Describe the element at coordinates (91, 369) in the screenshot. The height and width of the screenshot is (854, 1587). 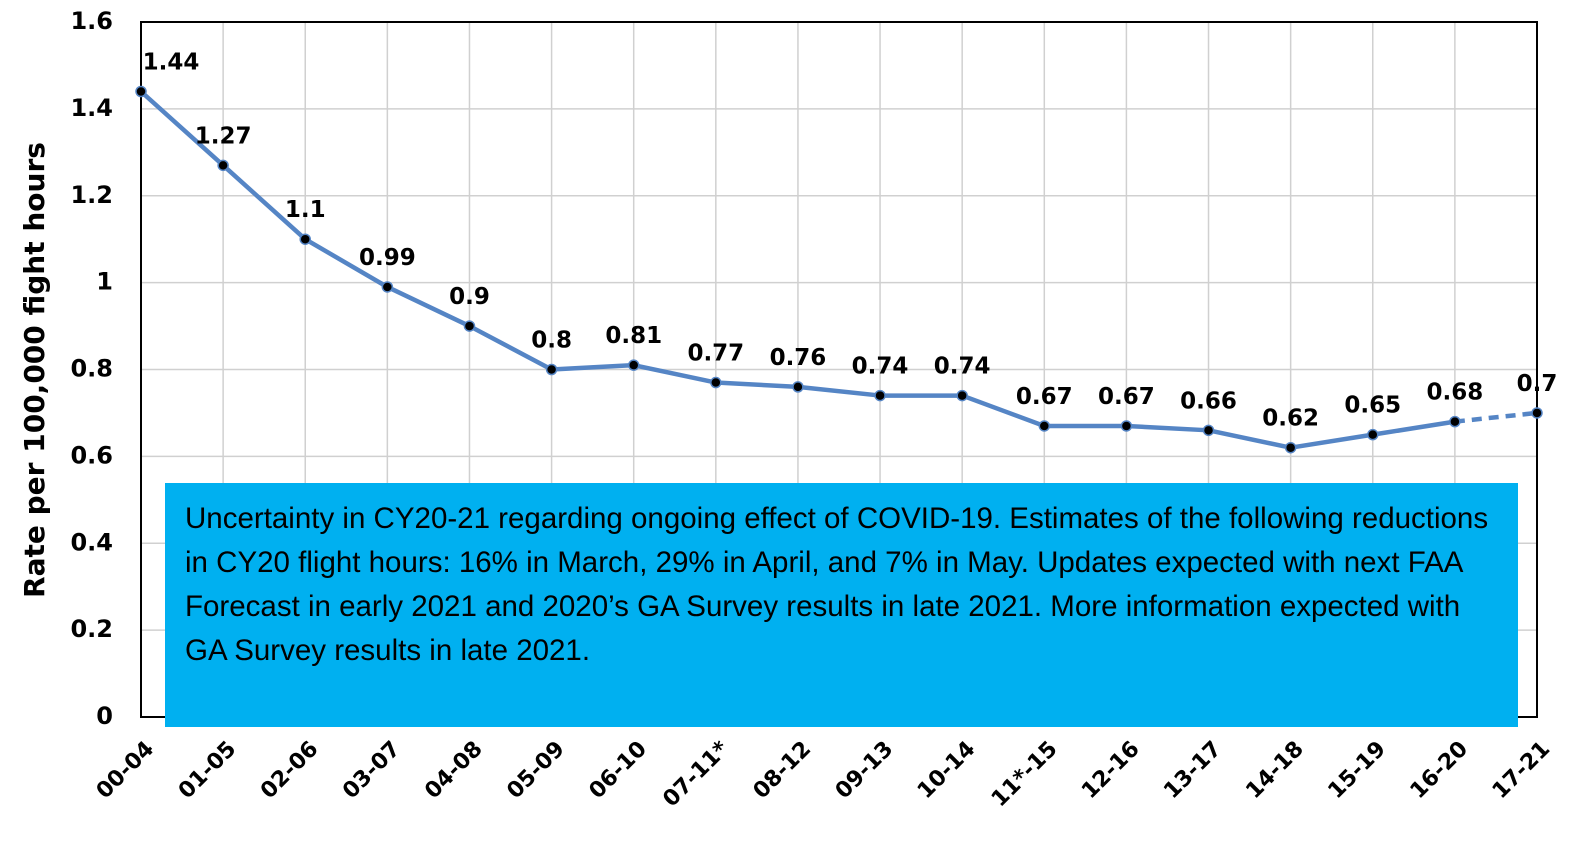
I see `y-tick-label: 0.8` at that location.